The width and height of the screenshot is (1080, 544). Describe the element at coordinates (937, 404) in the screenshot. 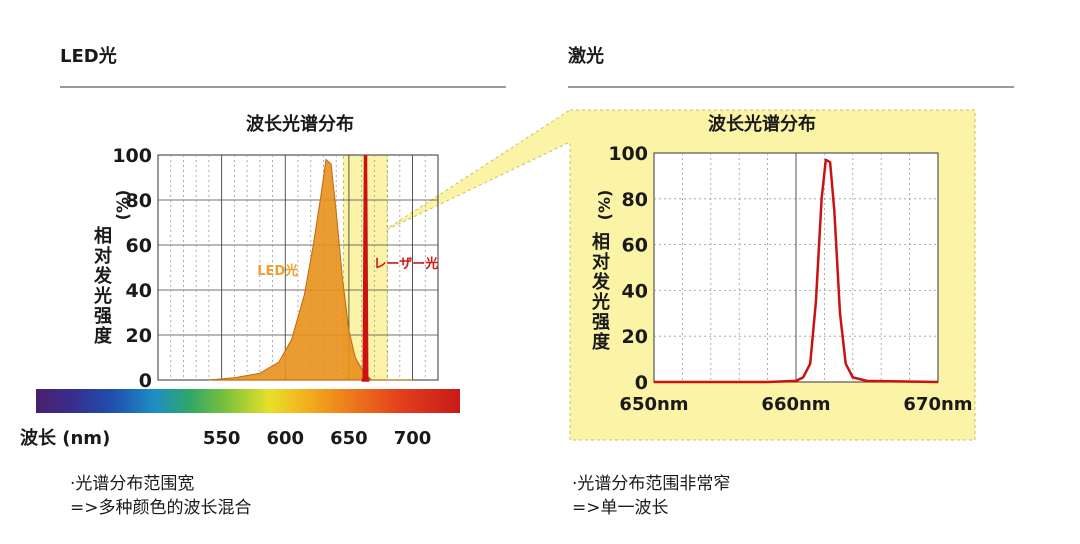

I see `laser-xtick-label: 670nm` at that location.